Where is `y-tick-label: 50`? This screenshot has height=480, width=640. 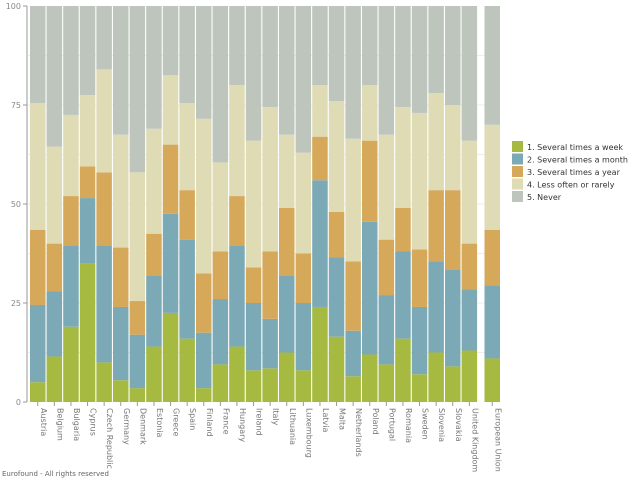 y-tick-label: 50 is located at coordinates (16, 204).